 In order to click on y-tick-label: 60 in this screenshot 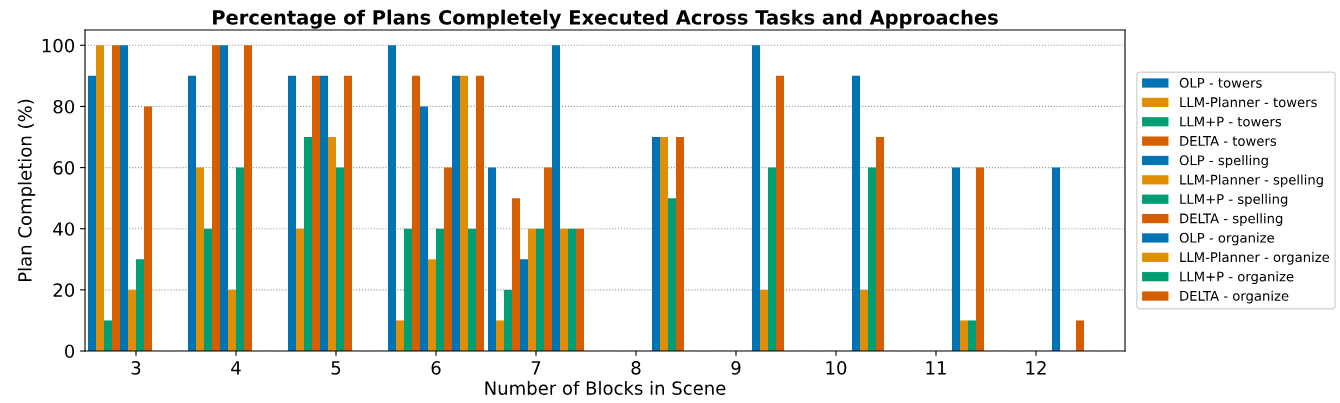, I will do `click(64, 168)`.